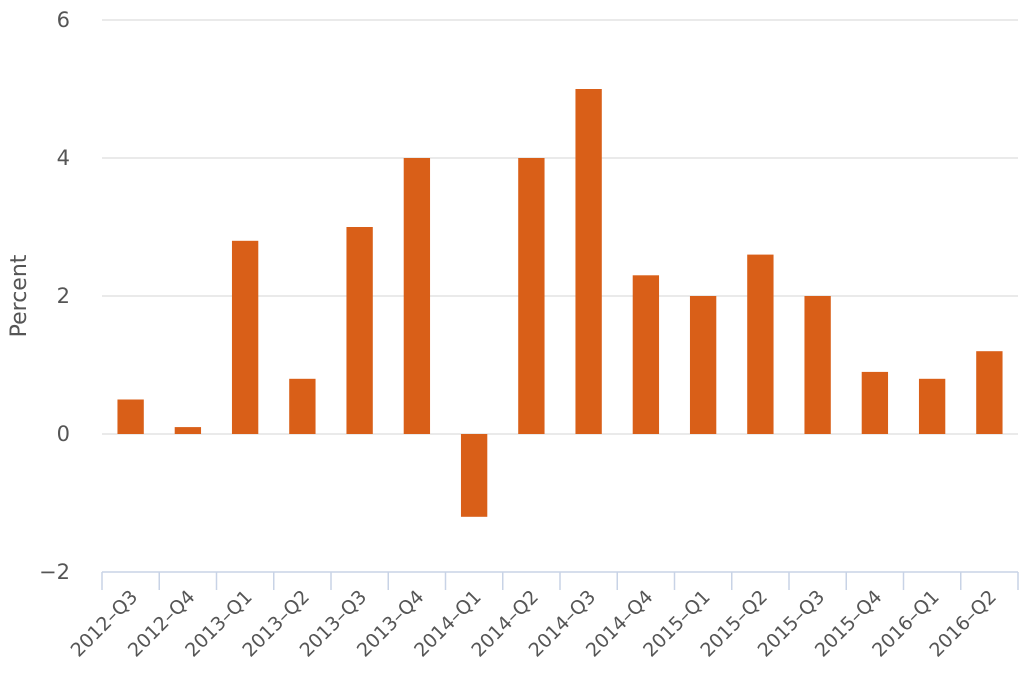 Image resolution: width=1035 pixels, height=680 pixels. Describe the element at coordinates (19, 295) in the screenshot. I see `y-axis-title: Percent` at that location.